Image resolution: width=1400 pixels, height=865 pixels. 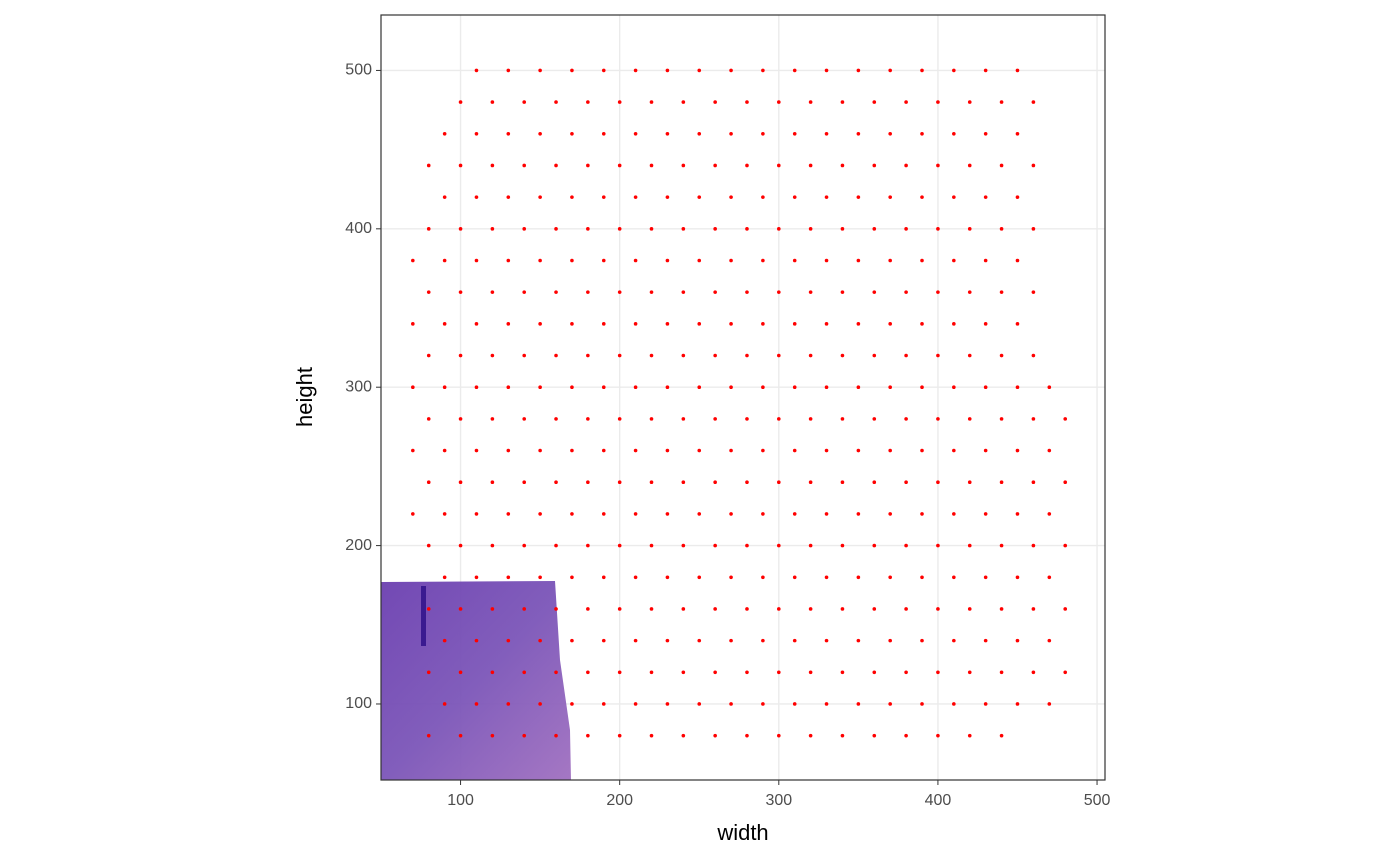 I want to click on x-tick-label: 300, so click(x=778, y=800).